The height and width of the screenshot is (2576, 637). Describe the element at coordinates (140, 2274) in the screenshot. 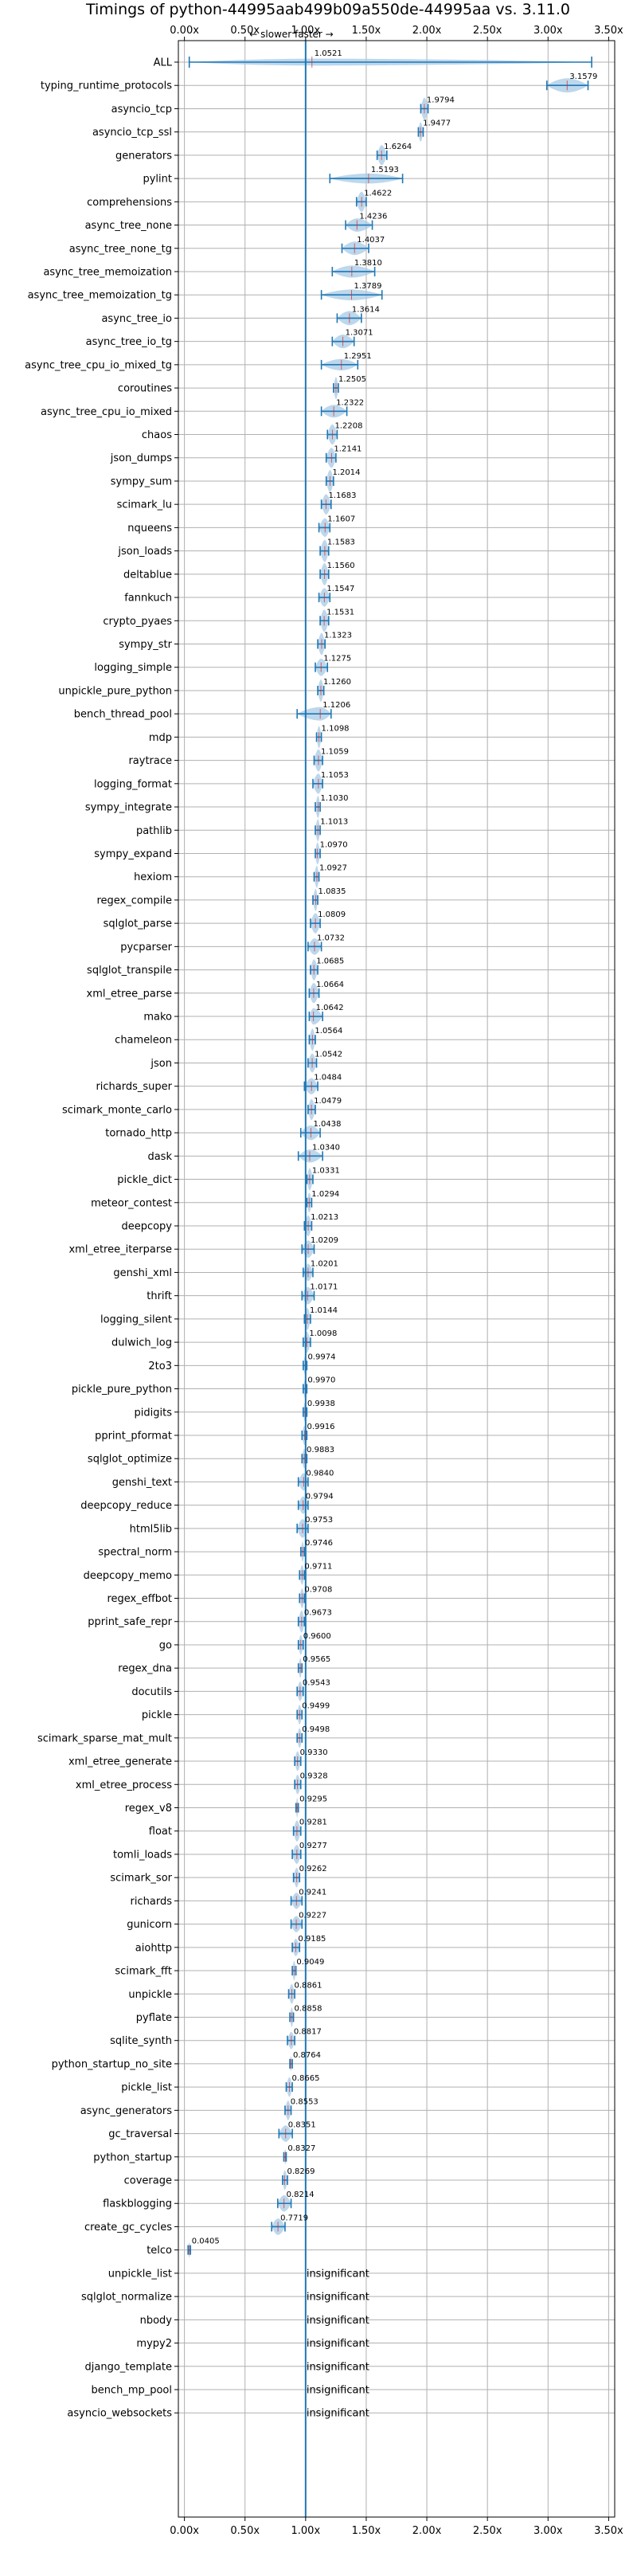

I see `benchmark-label: unpickle_list` at that location.